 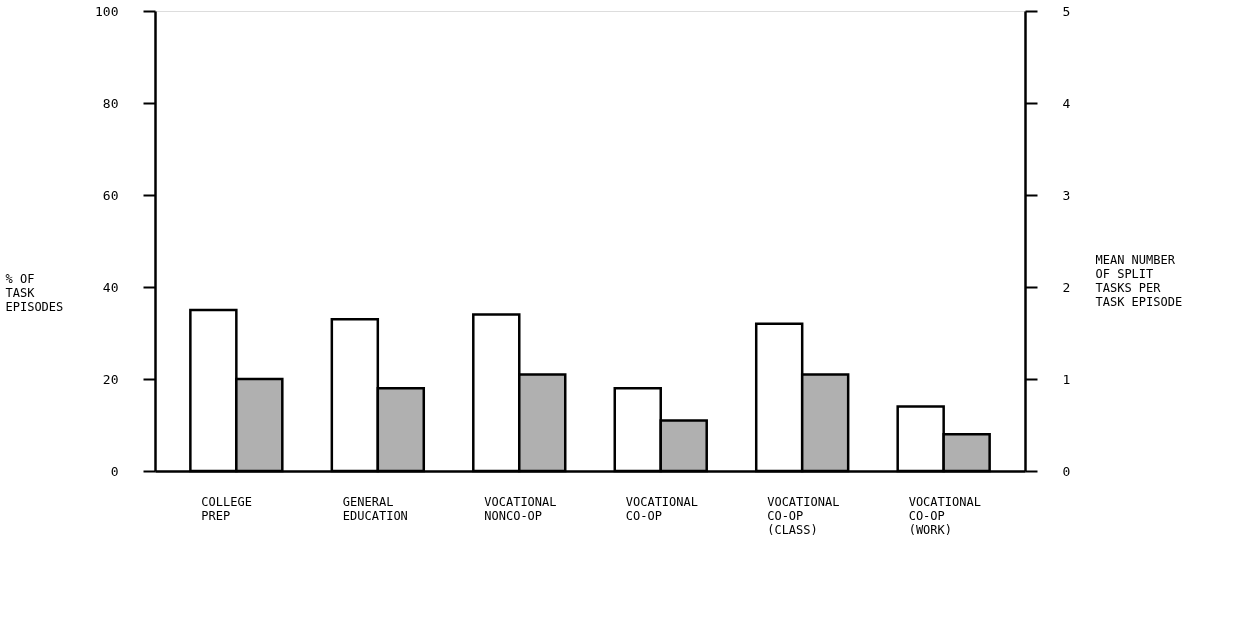 What do you see at coordinates (110, 287) in the screenshot?
I see `y-tick-label: 40` at bounding box center [110, 287].